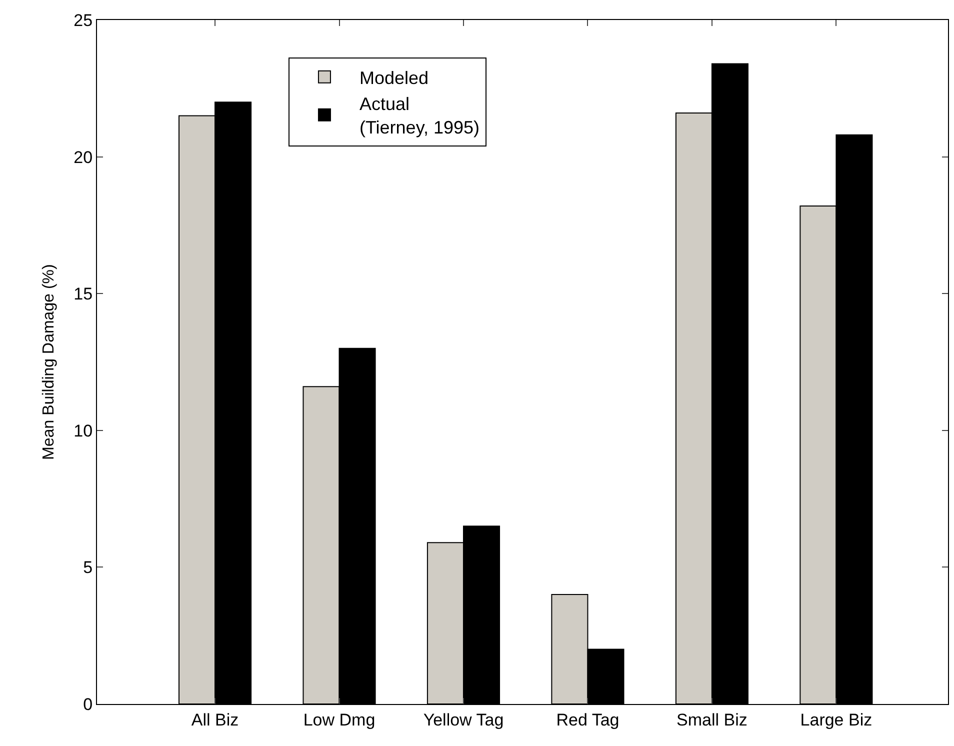 Image resolution: width=954 pixels, height=746 pixels. What do you see at coordinates (215, 720) in the screenshot?
I see `x-tick-label: All Biz` at bounding box center [215, 720].